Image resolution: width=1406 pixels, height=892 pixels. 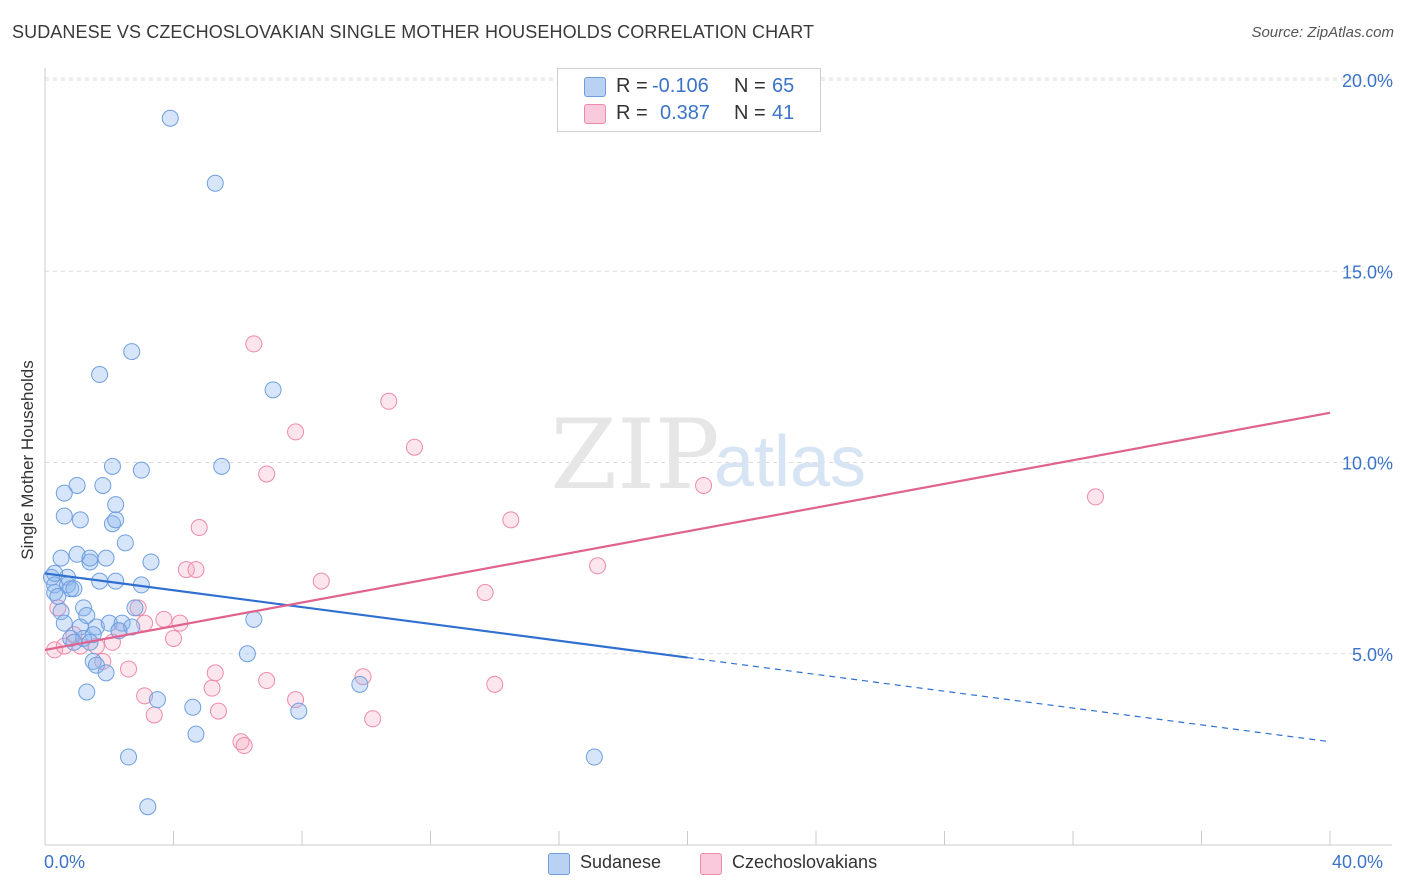 What do you see at coordinates (783, 86) in the screenshot?
I see `legend-n-value: 65` at bounding box center [783, 86].